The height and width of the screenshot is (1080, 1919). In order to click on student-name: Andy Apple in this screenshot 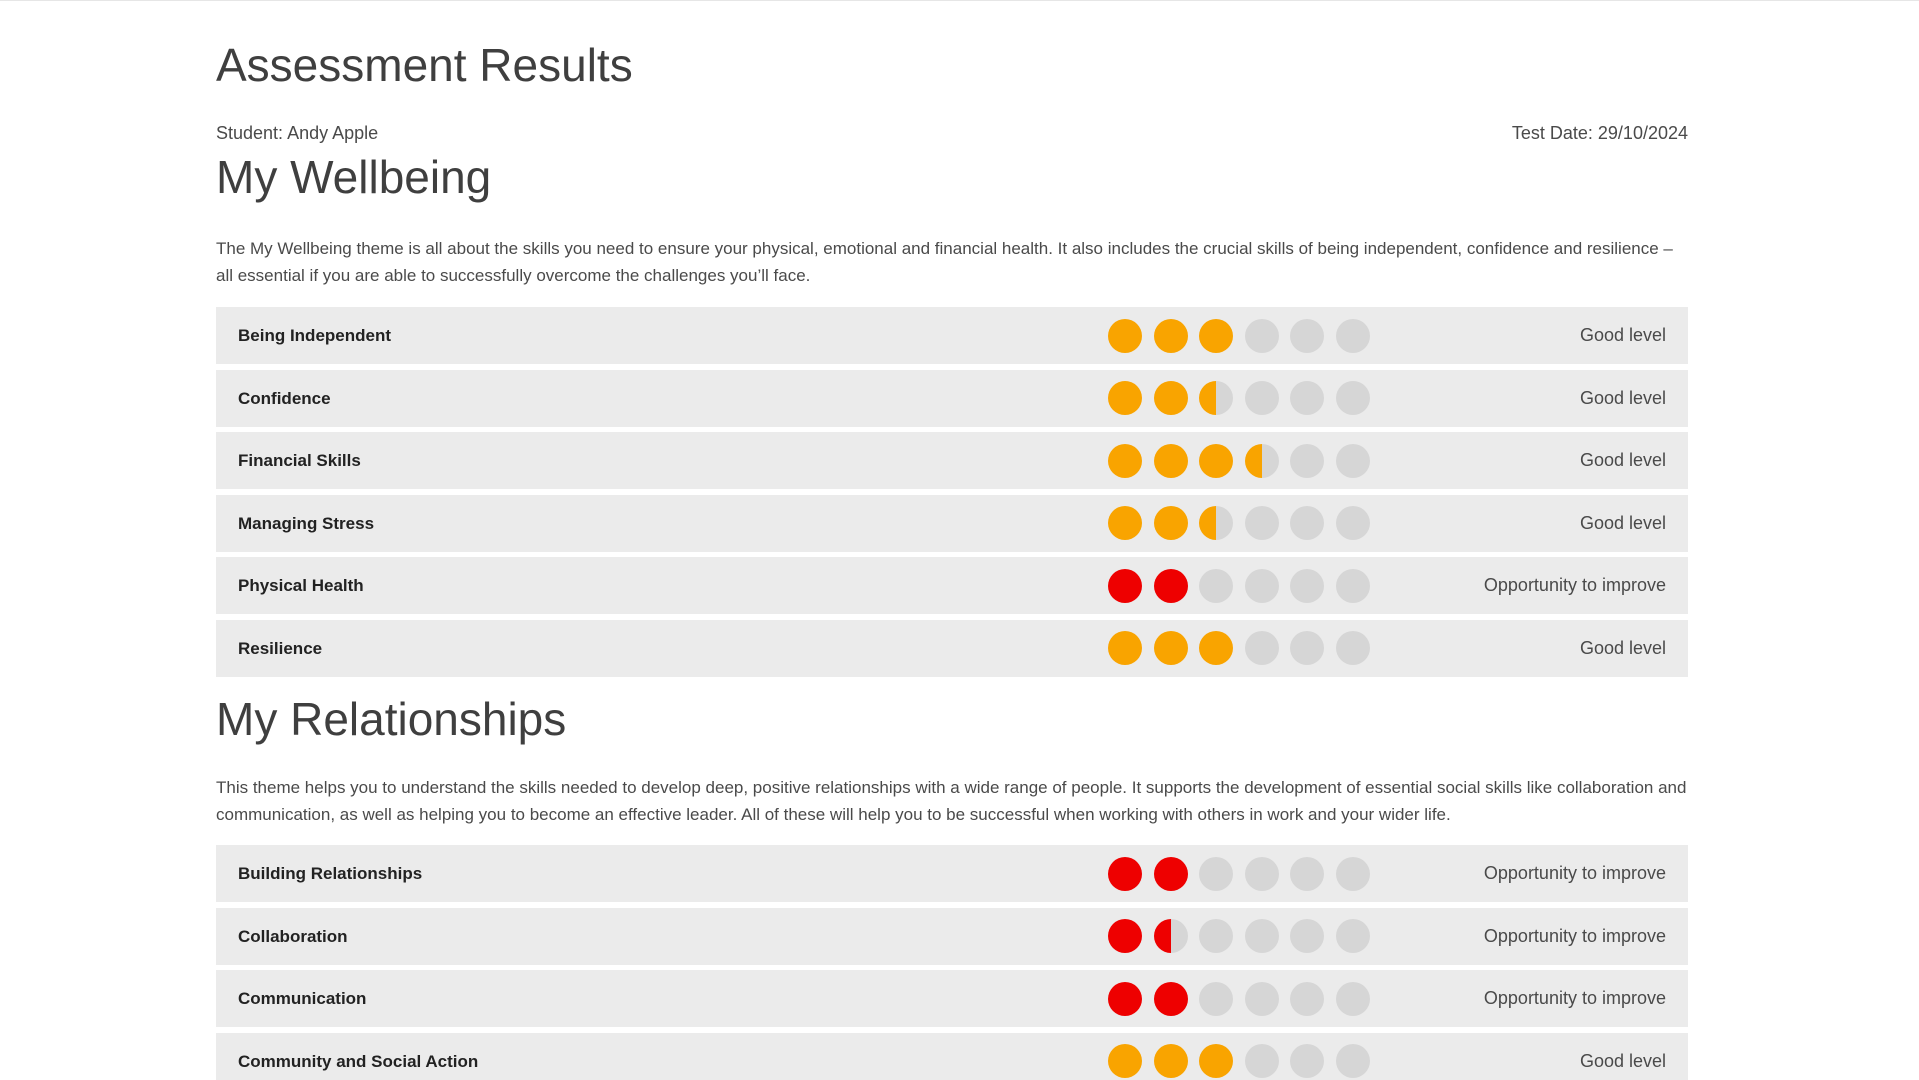, I will do `click(333, 133)`.